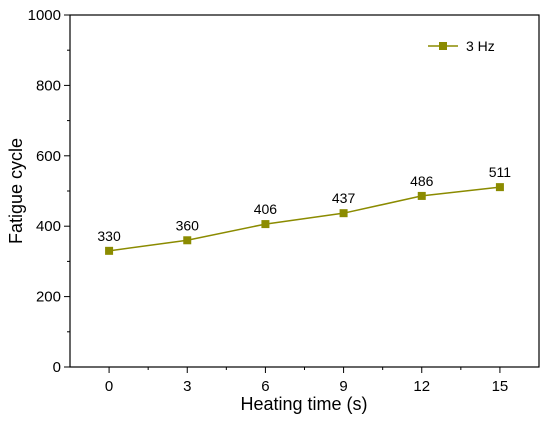  Describe the element at coordinates (16, 191) in the screenshot. I see `y-axis-title: Fatigue cycle` at that location.